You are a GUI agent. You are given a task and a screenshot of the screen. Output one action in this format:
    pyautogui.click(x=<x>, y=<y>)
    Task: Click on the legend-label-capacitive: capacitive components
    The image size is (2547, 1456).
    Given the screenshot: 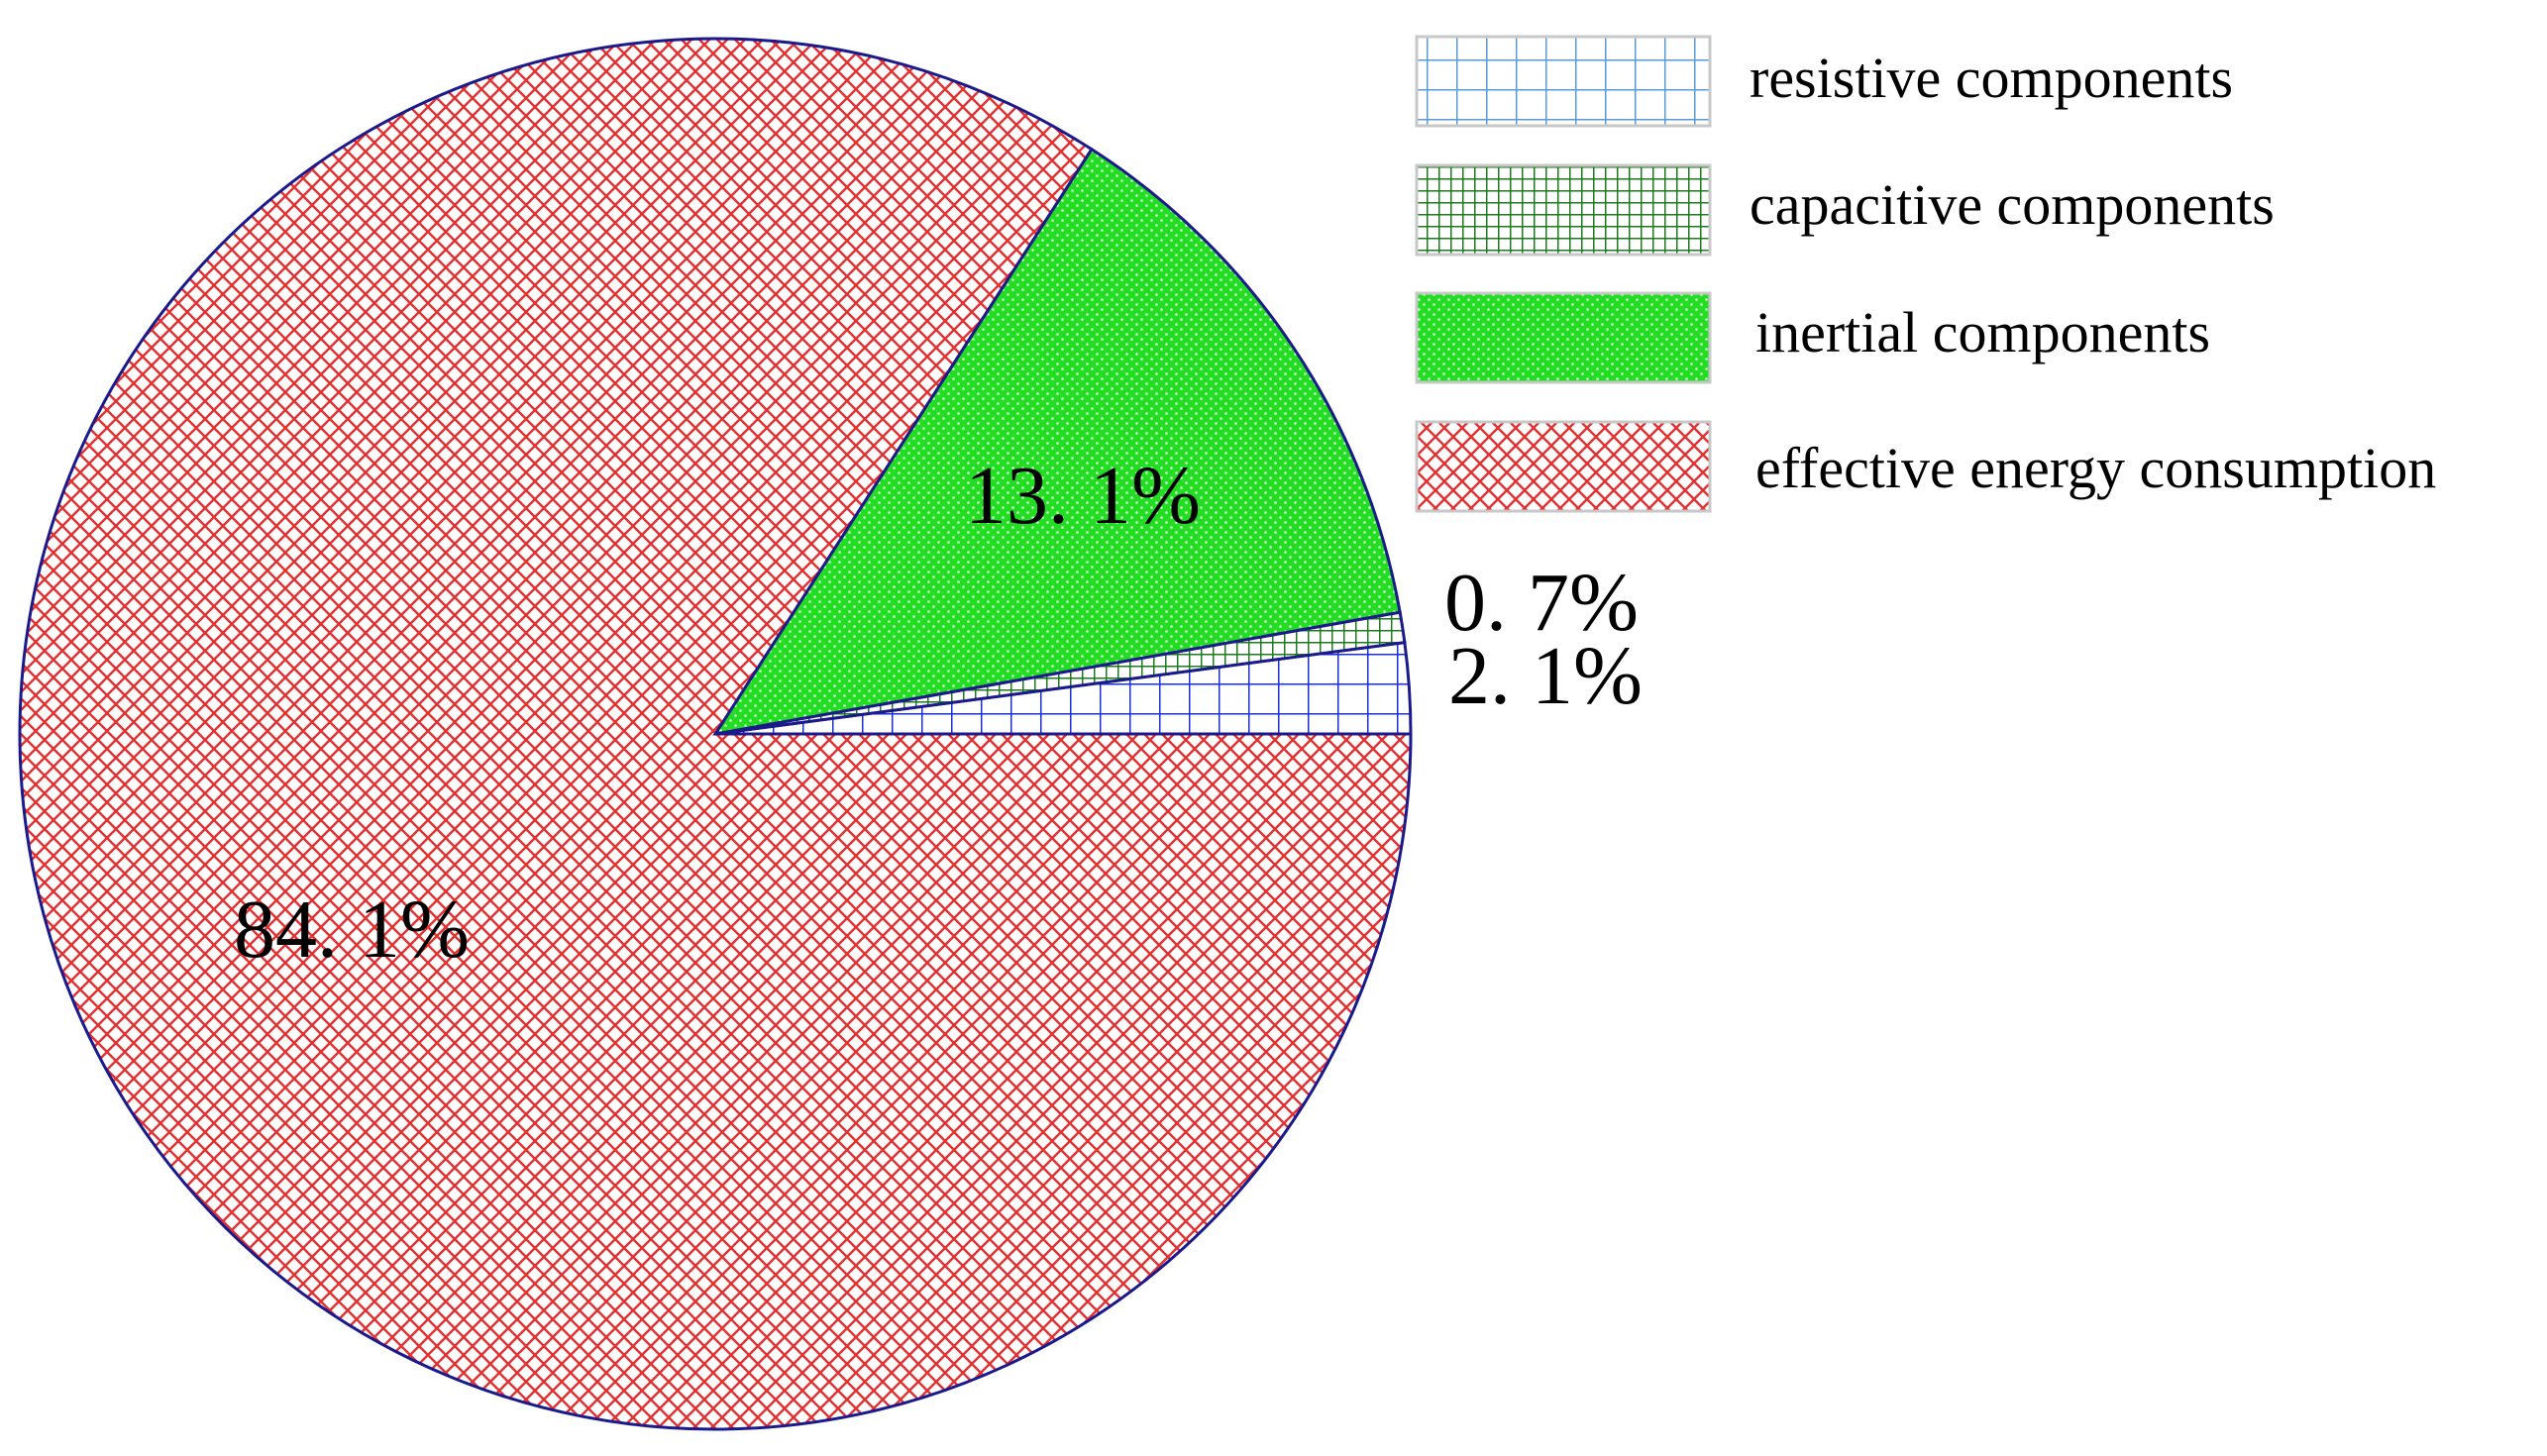 What is the action you would take?
    pyautogui.click(x=2013, y=204)
    